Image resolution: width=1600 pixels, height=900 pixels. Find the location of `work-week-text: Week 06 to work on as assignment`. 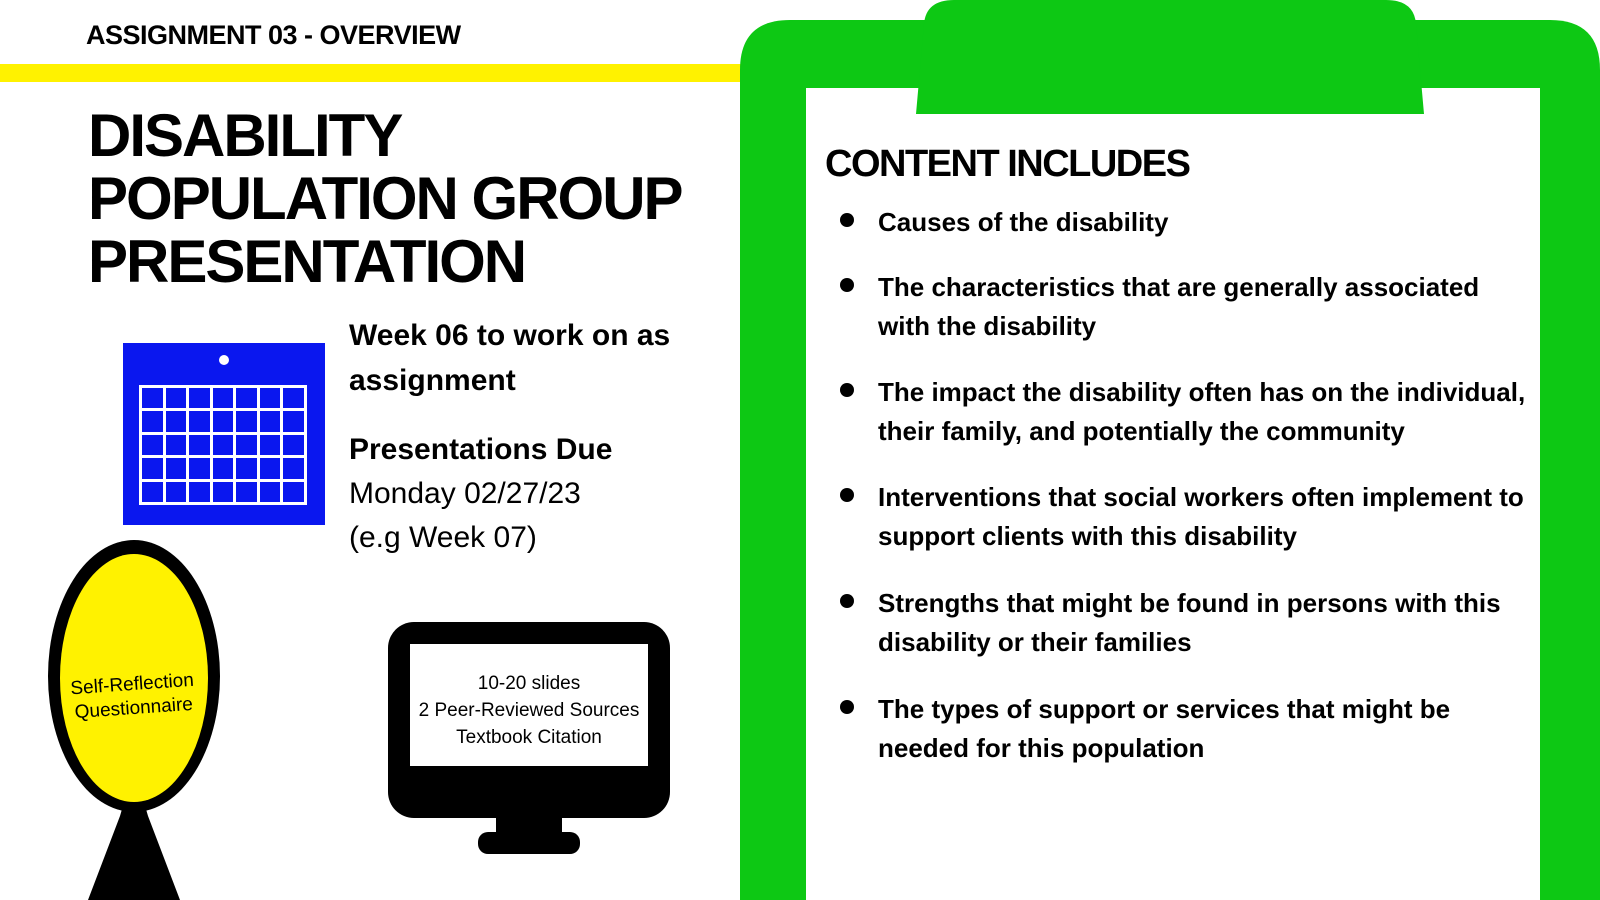

work-week-text: Week 06 to work on as assignment is located at coordinates (529, 358).